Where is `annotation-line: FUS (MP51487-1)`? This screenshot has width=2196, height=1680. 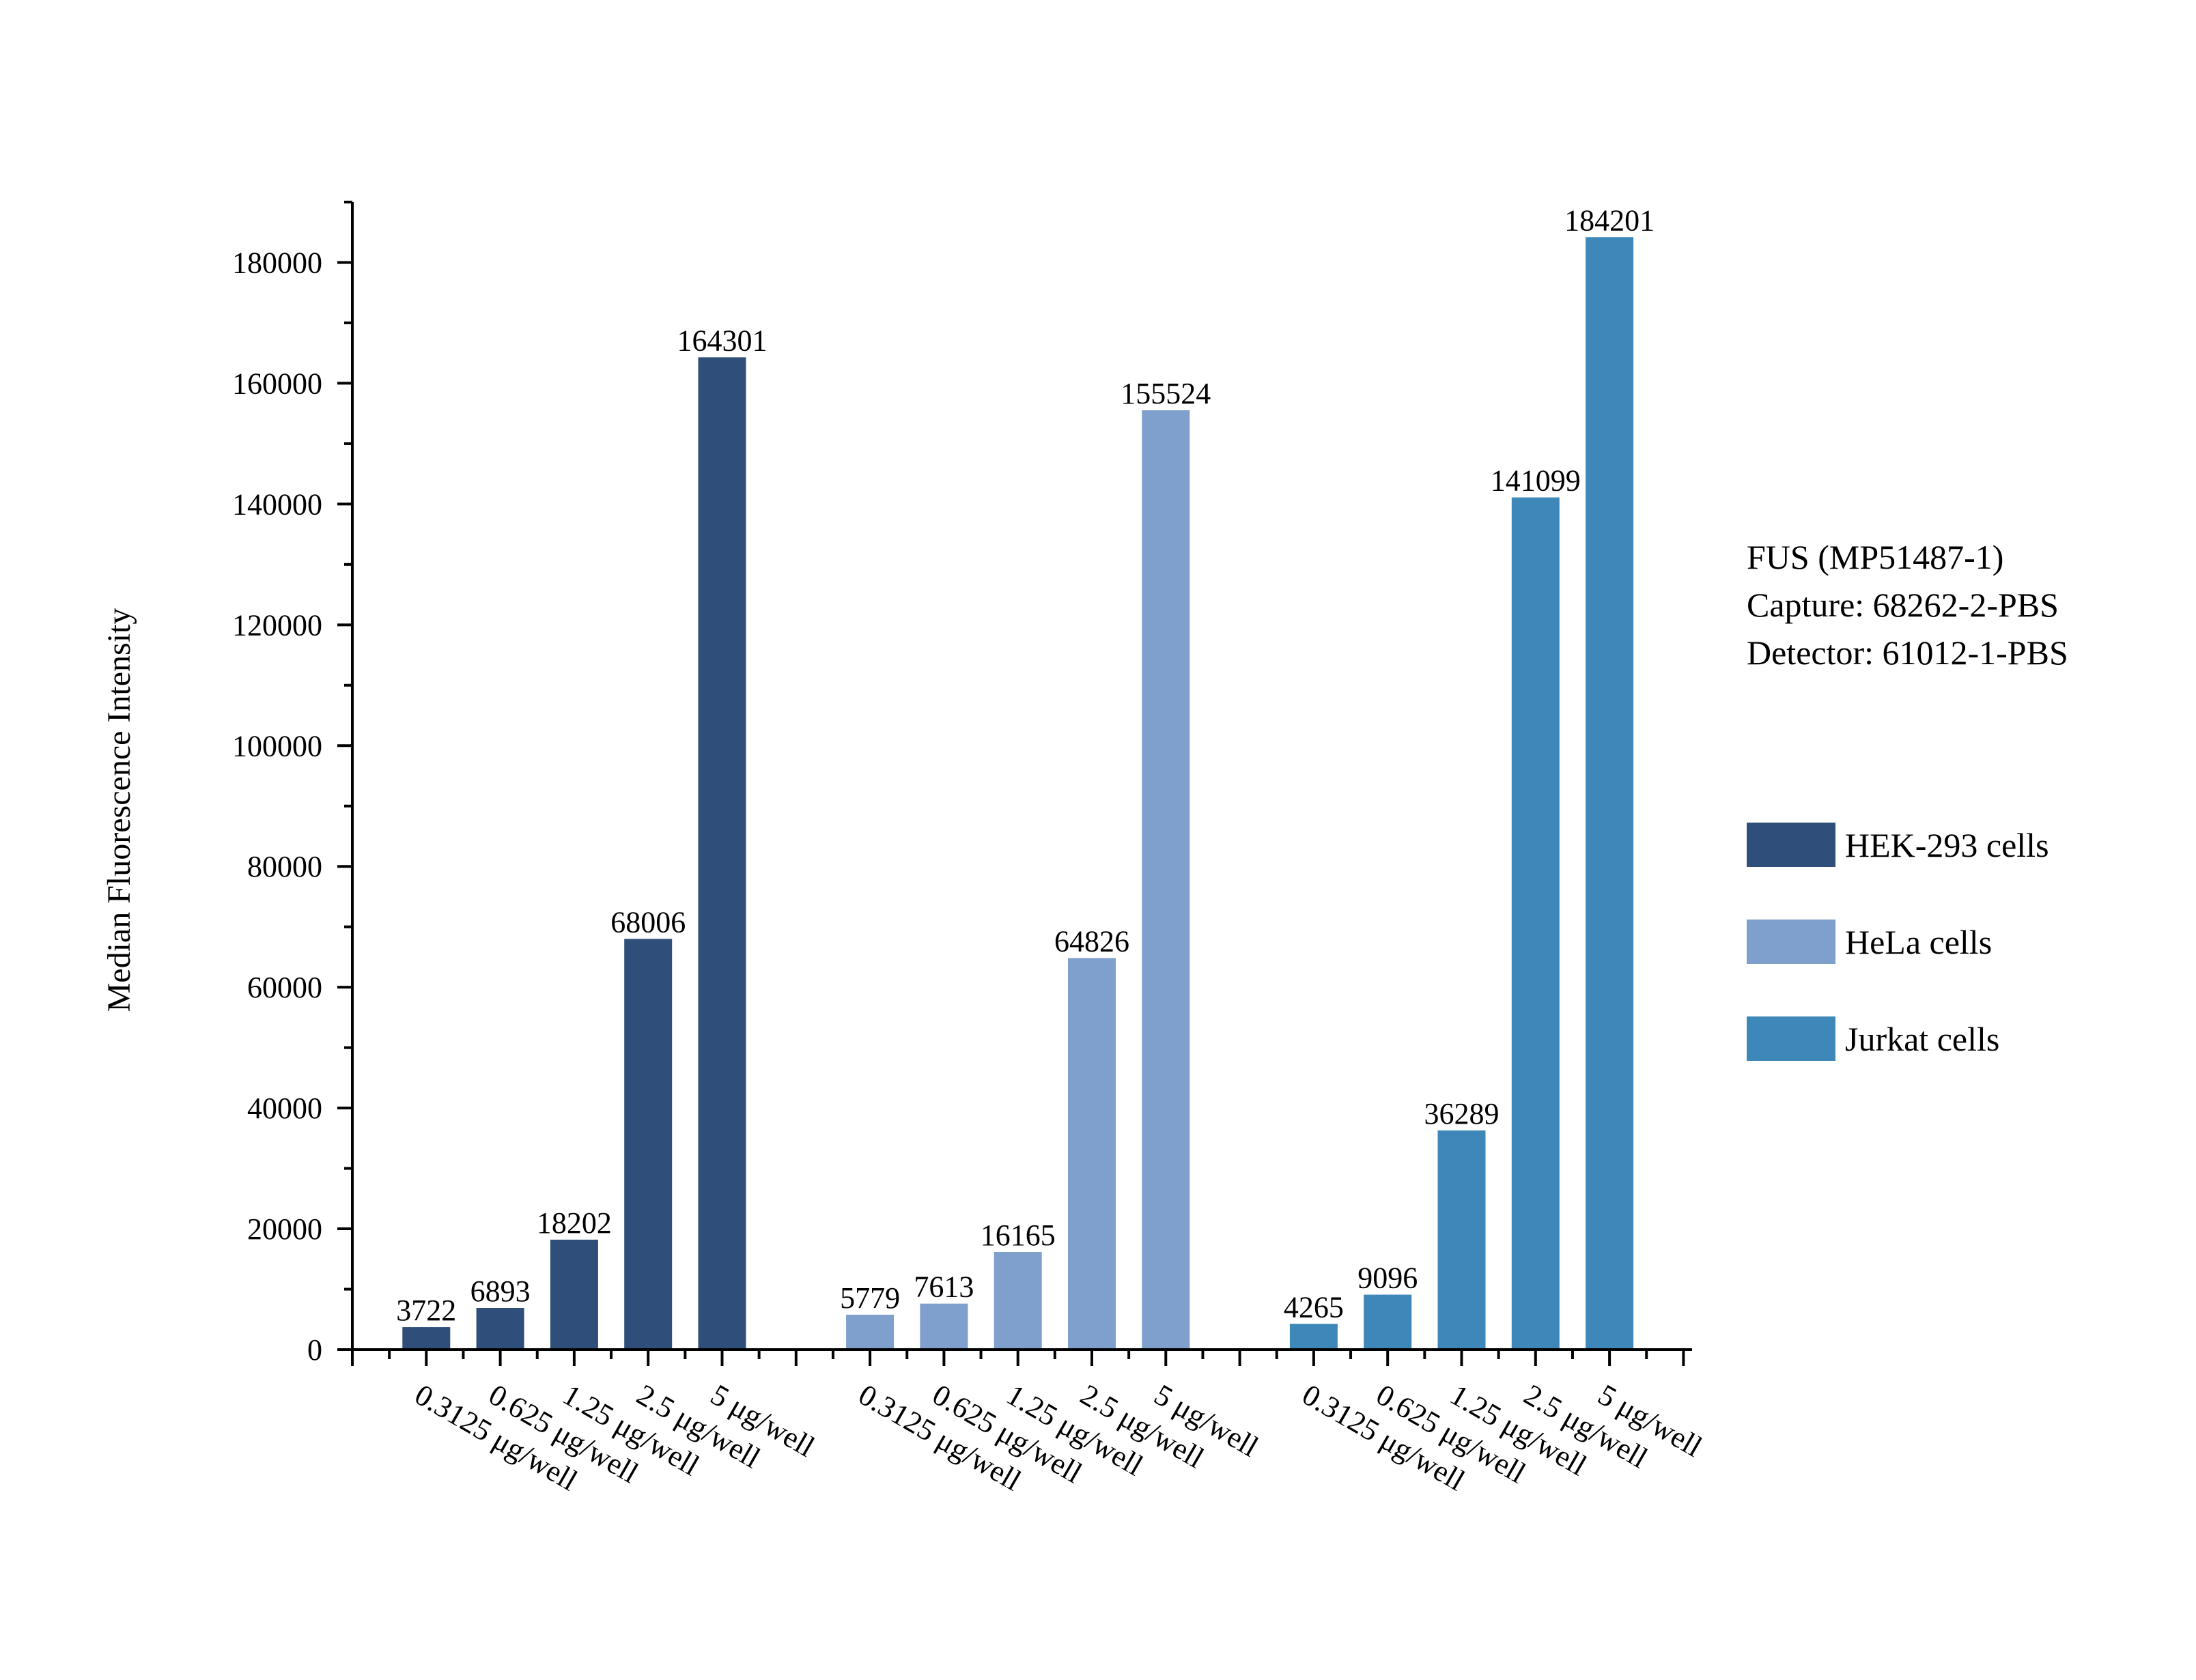 annotation-line: FUS (MP51487-1) is located at coordinates (1875, 557).